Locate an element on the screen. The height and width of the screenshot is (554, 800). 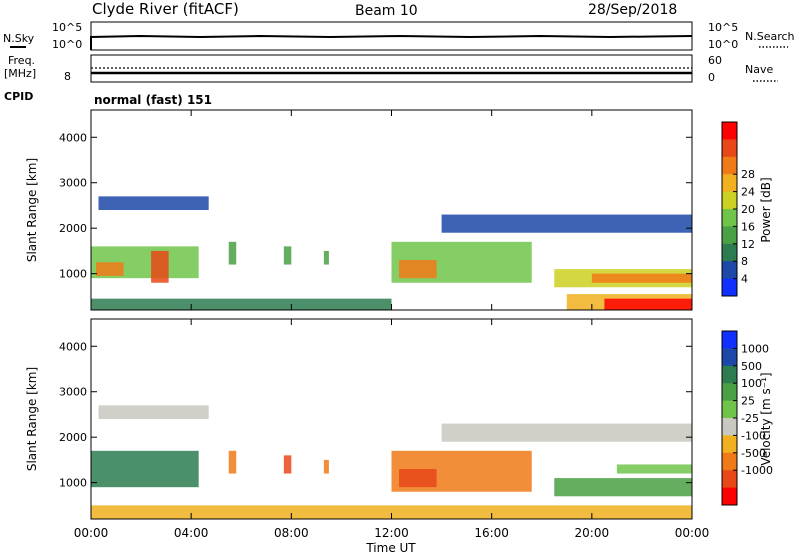
power-colorbar-tick-5: 24 is located at coordinates (748, 192).